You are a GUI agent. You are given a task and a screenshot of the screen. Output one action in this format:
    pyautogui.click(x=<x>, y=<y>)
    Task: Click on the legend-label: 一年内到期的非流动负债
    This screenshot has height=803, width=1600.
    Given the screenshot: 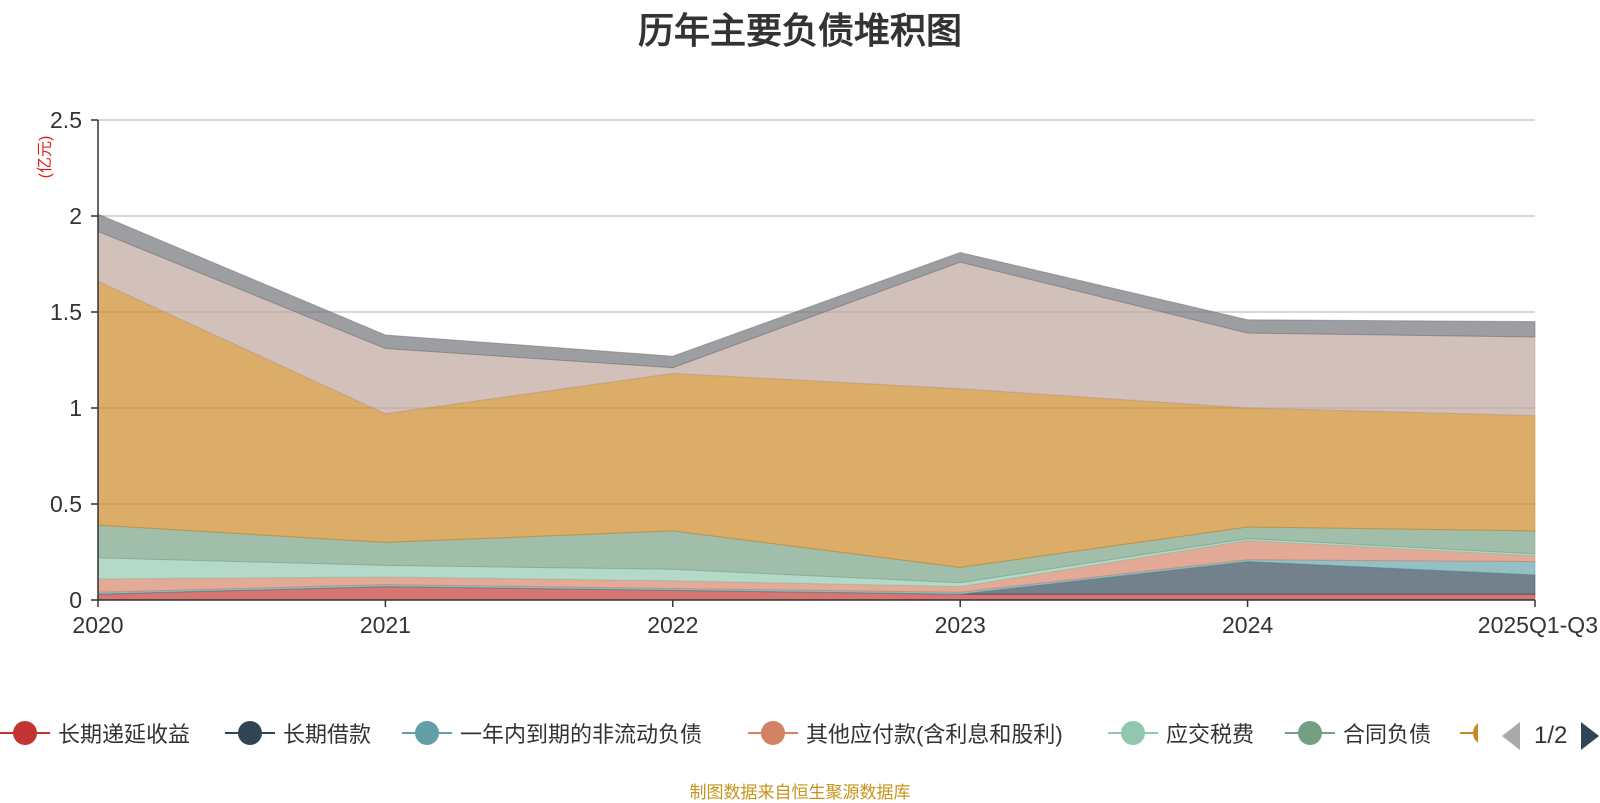 What is the action you would take?
    pyautogui.click(x=581, y=734)
    